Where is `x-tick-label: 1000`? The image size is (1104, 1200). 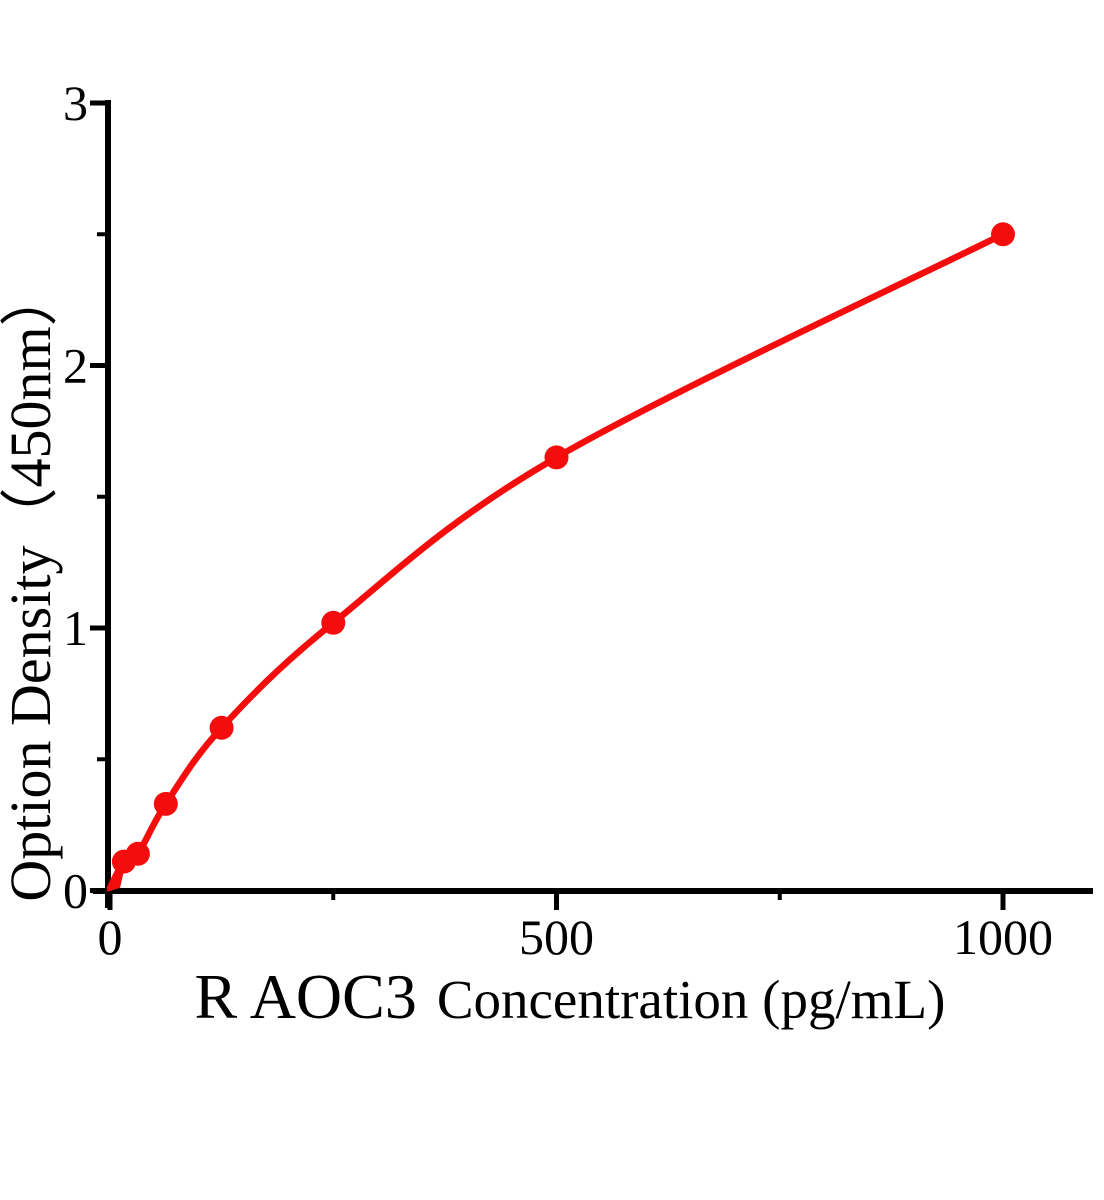
x-tick-label: 1000 is located at coordinates (1003, 937).